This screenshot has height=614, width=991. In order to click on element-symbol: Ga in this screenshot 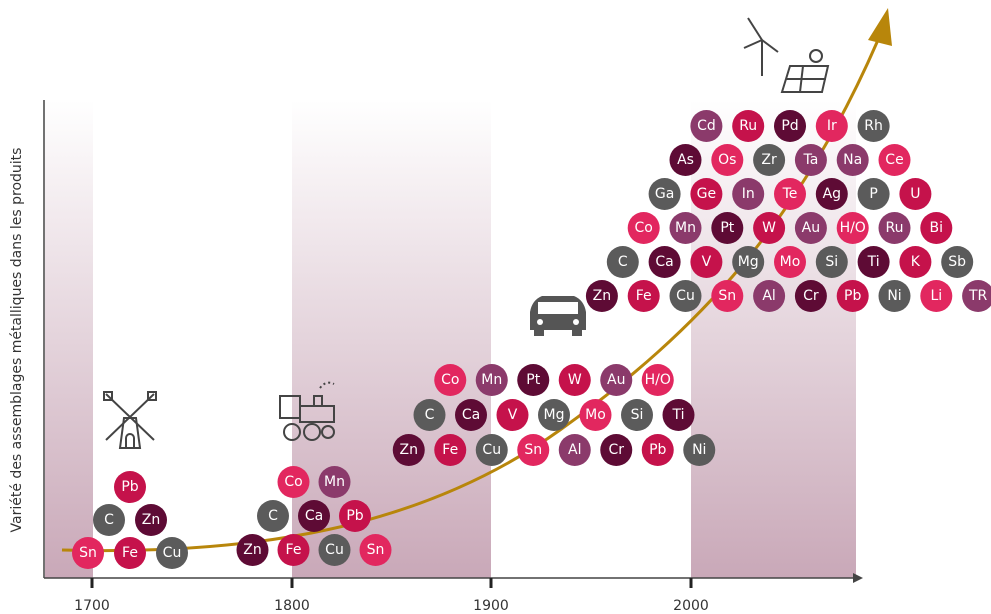, I will do `click(664, 194)`.